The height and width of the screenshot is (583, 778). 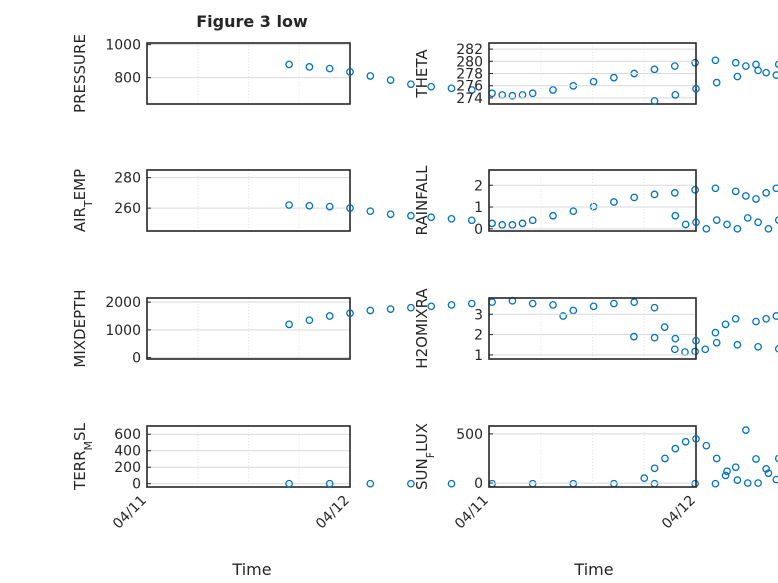 I want to click on panel-third-right: 1 2 3 H2OMIXRA, so click(x=595, y=328).